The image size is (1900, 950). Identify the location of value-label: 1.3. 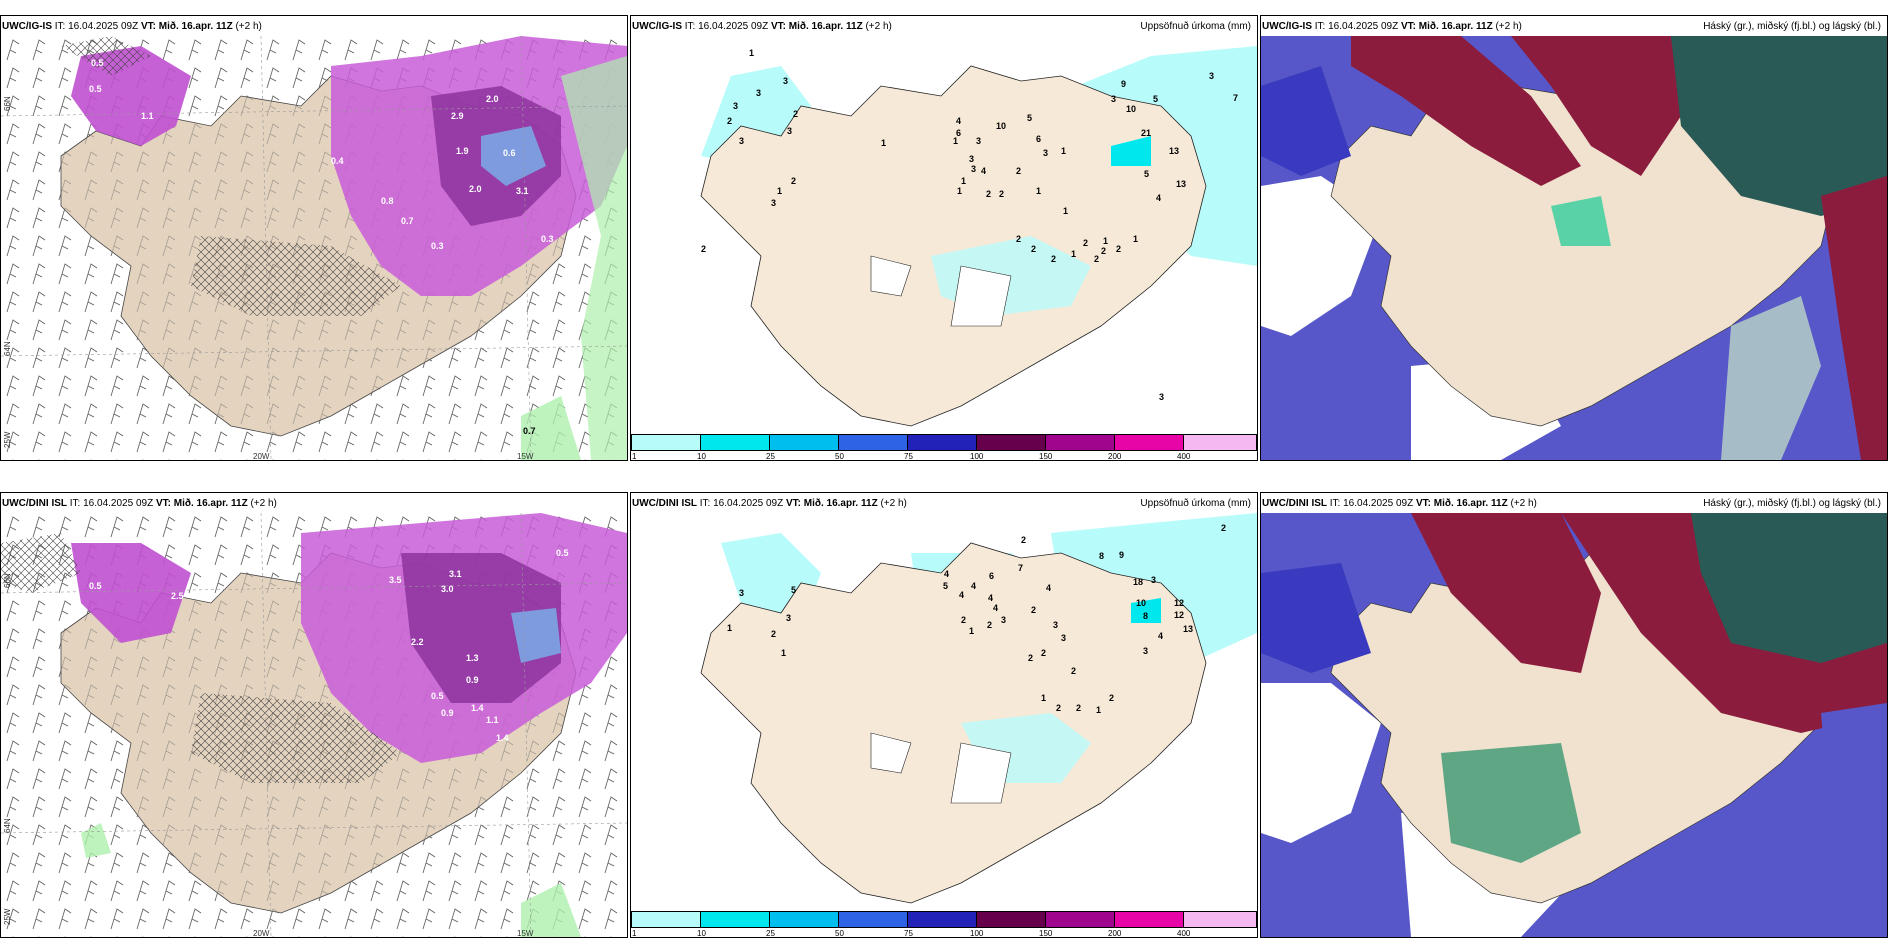
(472, 658).